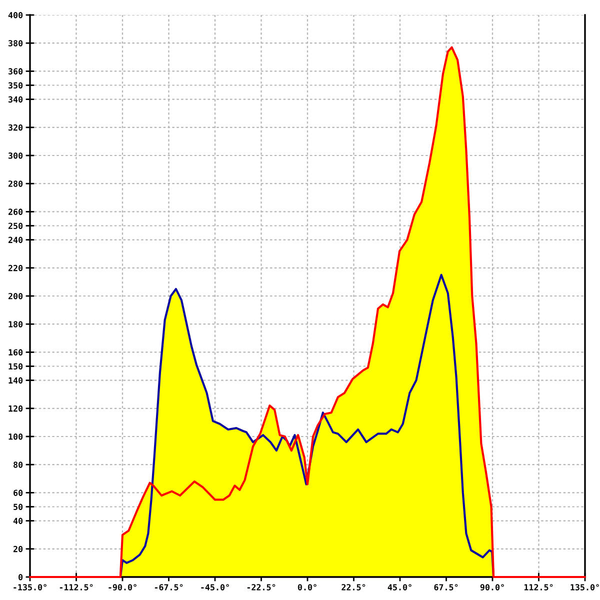 Image resolution: width=600 pixels, height=600 pixels. I want to click on y-tick-label: 150, so click(15, 366).